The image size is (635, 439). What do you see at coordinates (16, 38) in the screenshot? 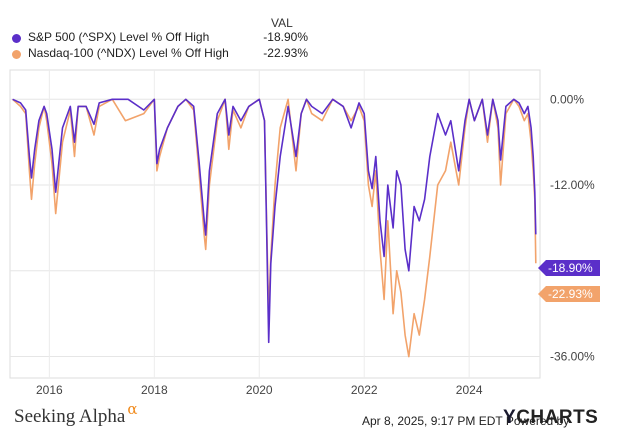
I see `spx-color-dot` at bounding box center [16, 38].